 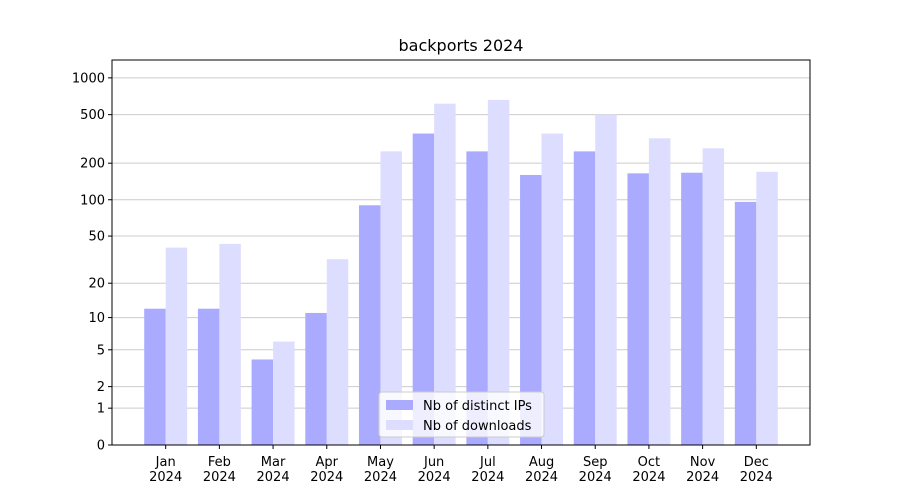 I want to click on x-tick-label: Aug 2024, so click(x=541, y=470).